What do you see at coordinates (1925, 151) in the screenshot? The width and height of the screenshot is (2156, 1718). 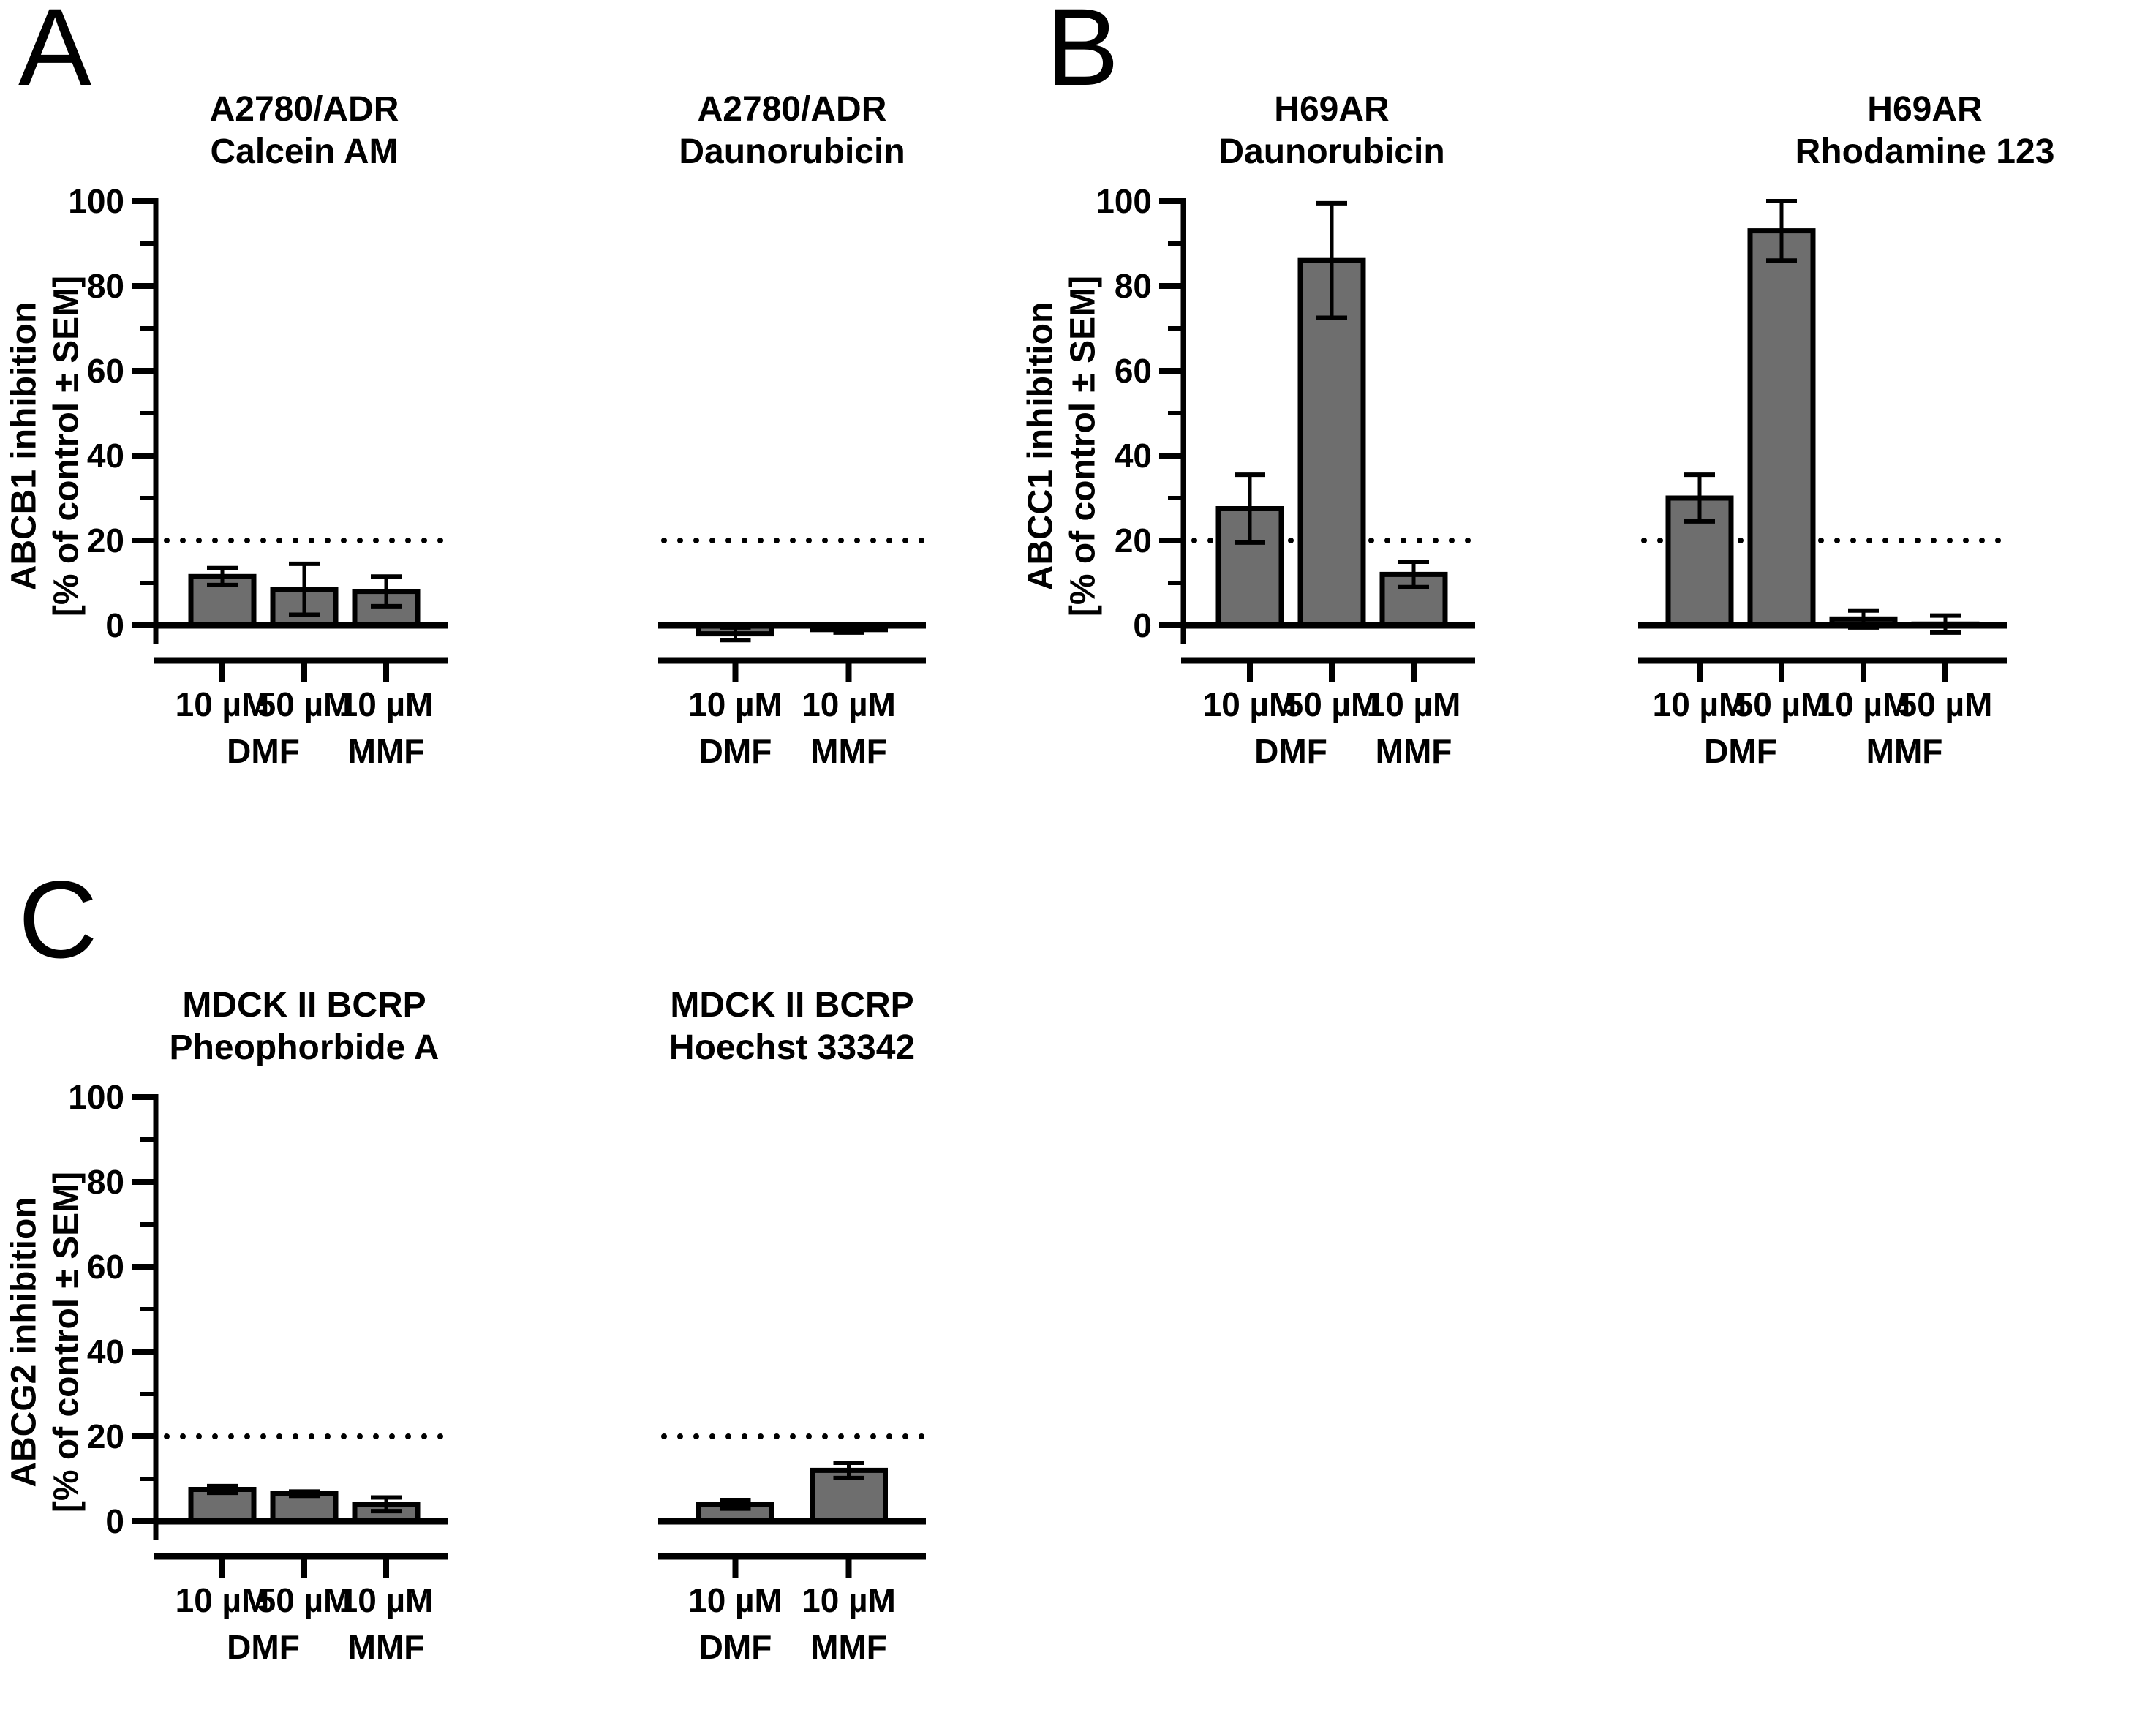 I see `subplot-title-line: Rhodamine 123` at bounding box center [1925, 151].